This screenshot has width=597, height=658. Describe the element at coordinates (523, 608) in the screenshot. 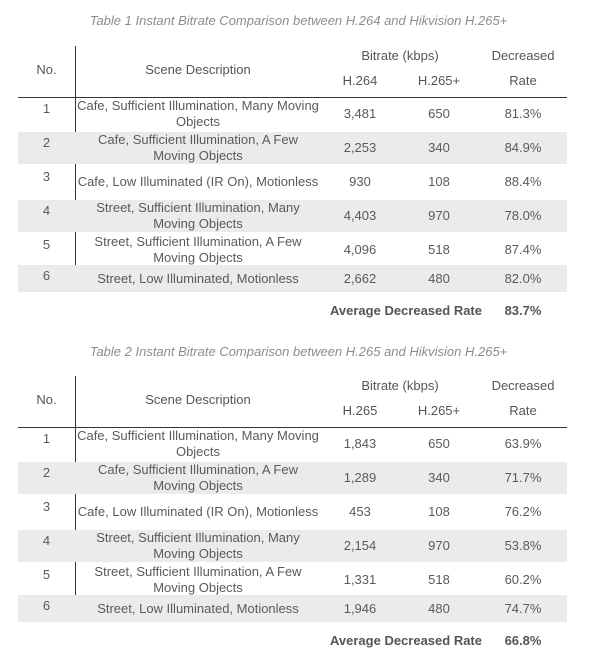

I see `decreased-rate: 74.7%` at that location.